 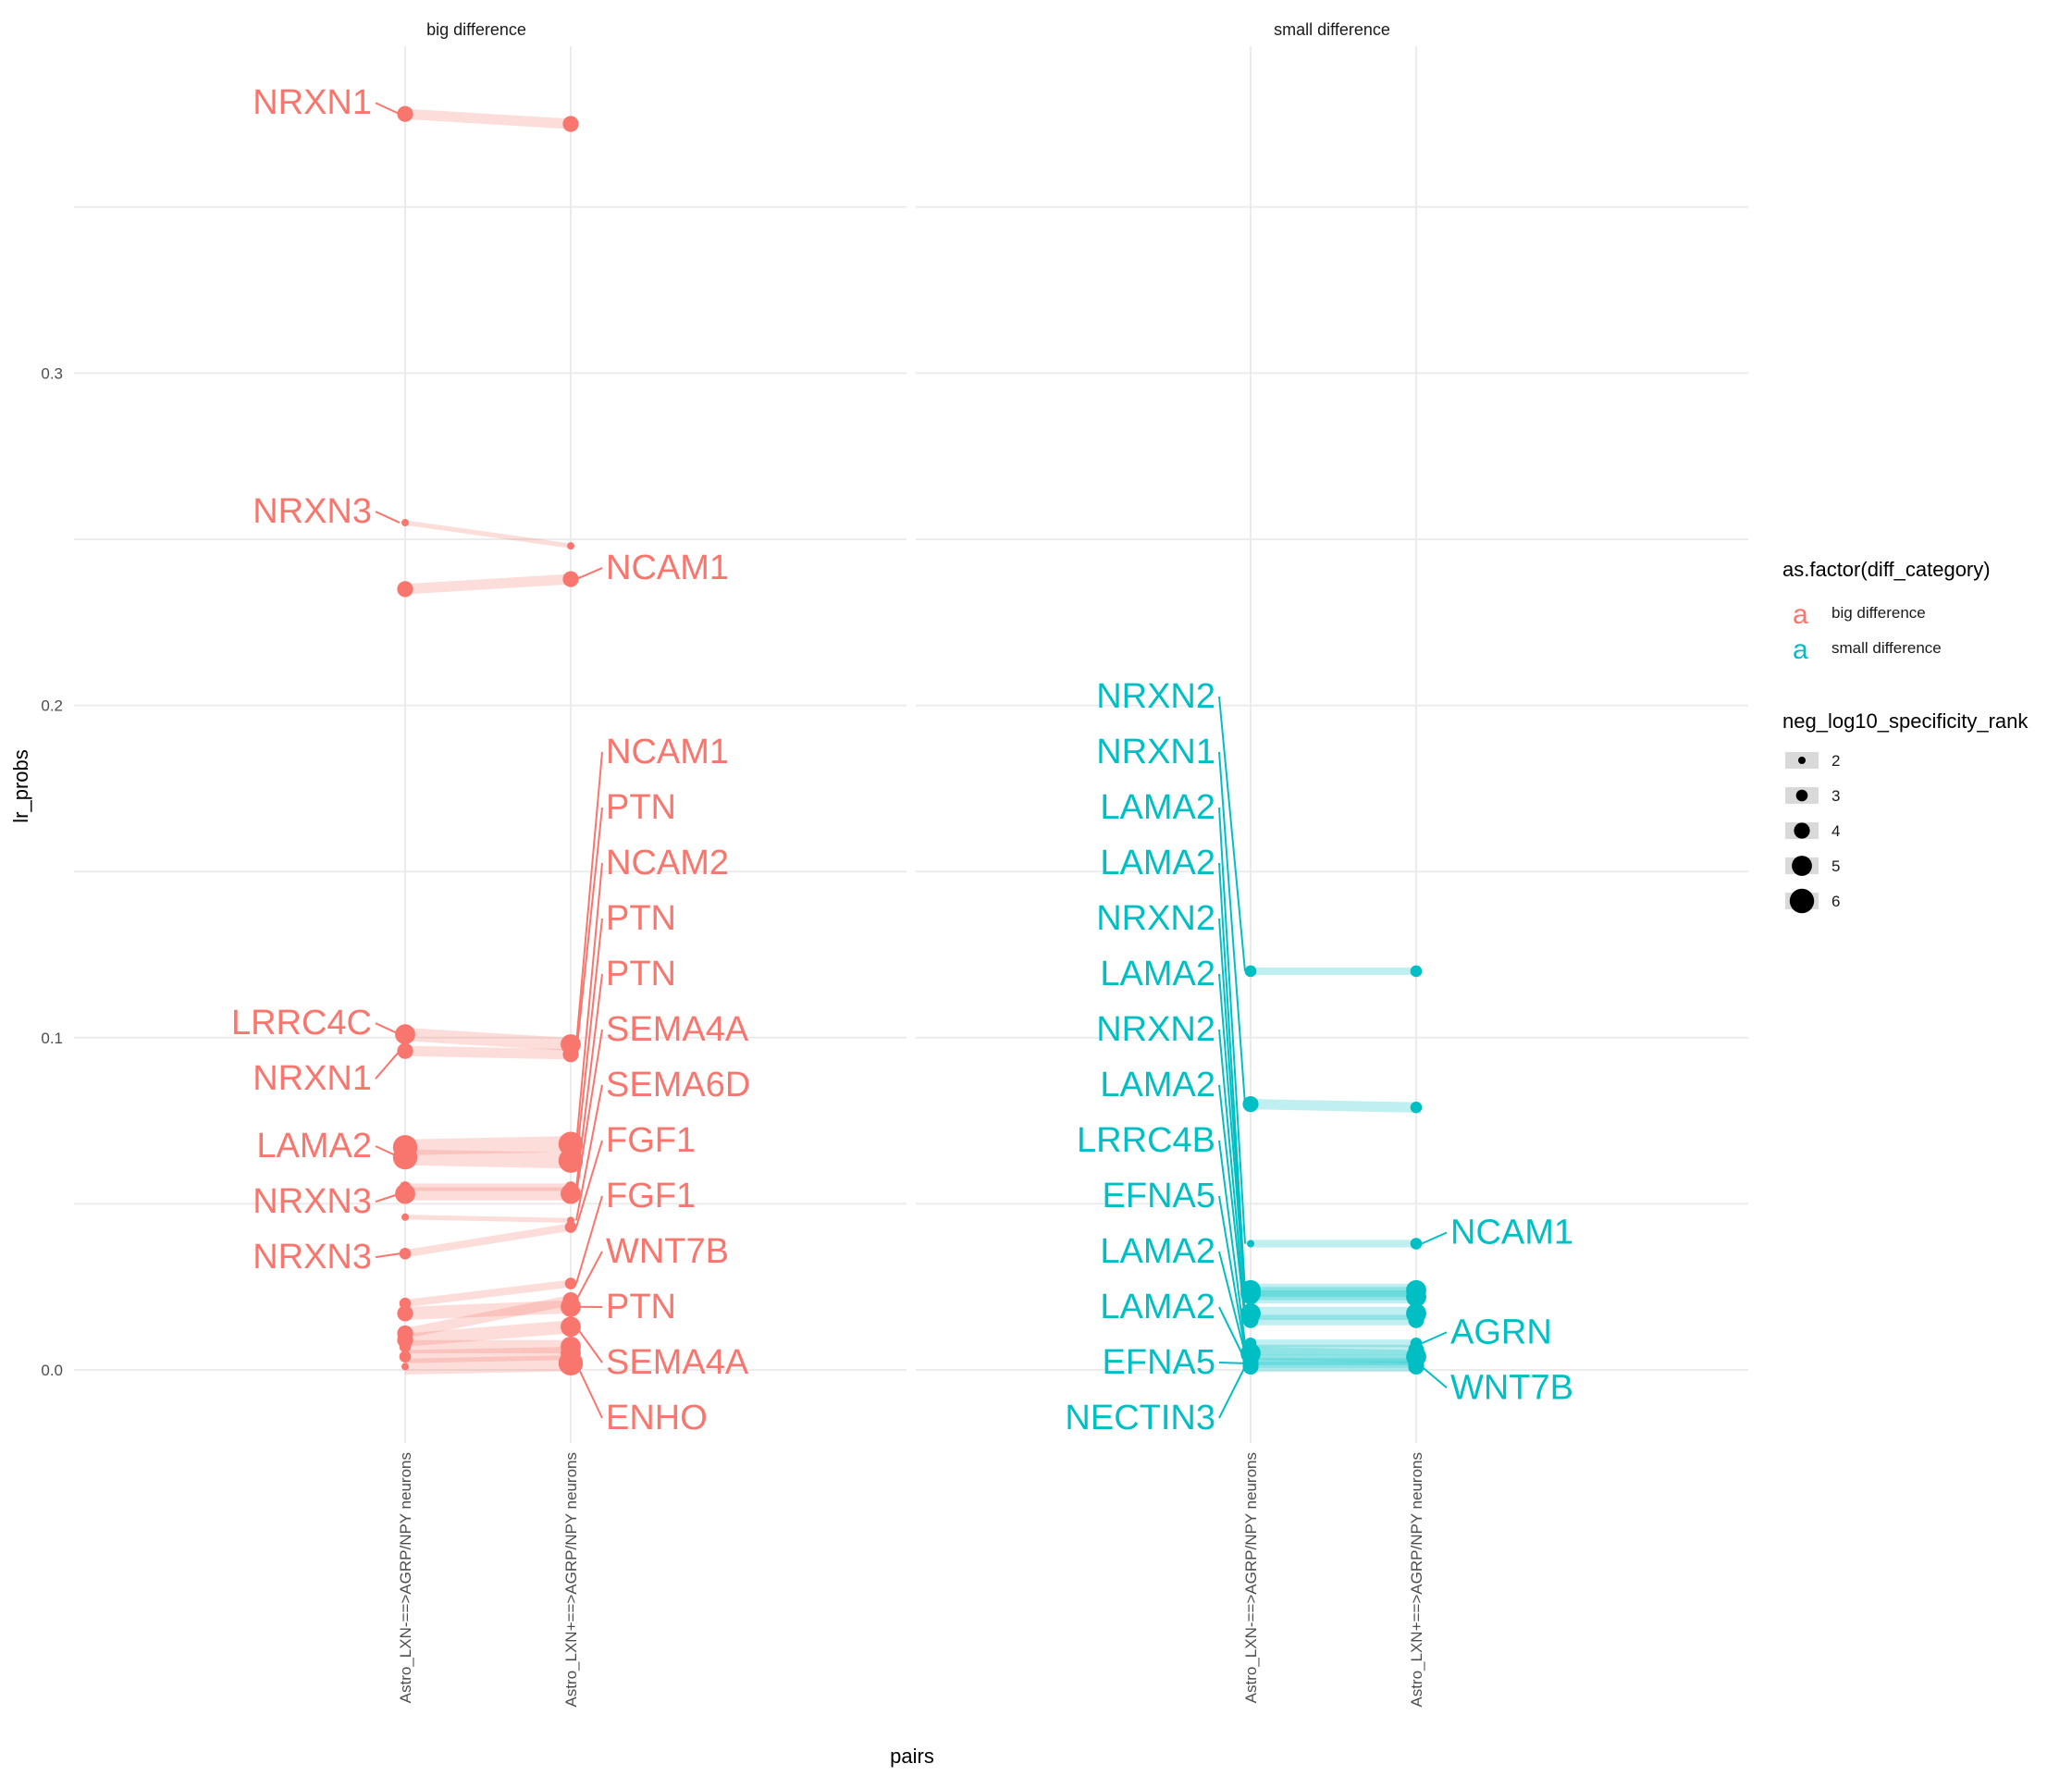 What do you see at coordinates (1146, 1141) in the screenshot?
I see `gene-label: LRRC4B` at bounding box center [1146, 1141].